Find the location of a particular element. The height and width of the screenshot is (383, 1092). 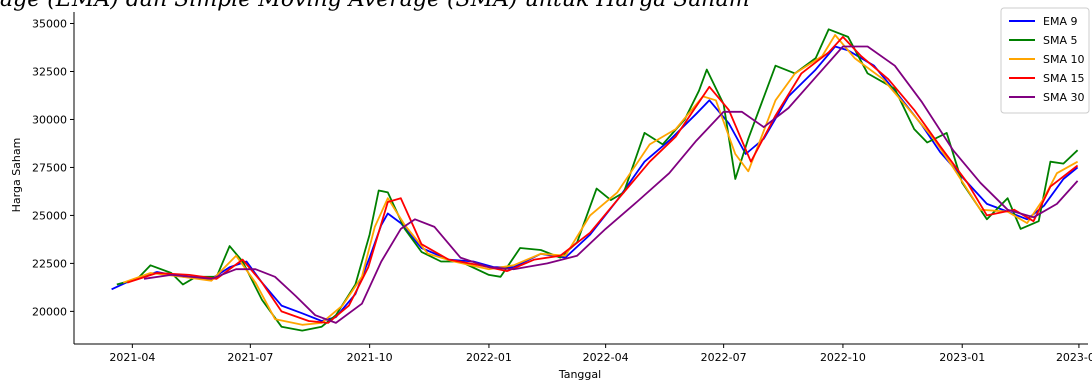

x-tick-label: 2021-04 is located at coordinates (132, 357).